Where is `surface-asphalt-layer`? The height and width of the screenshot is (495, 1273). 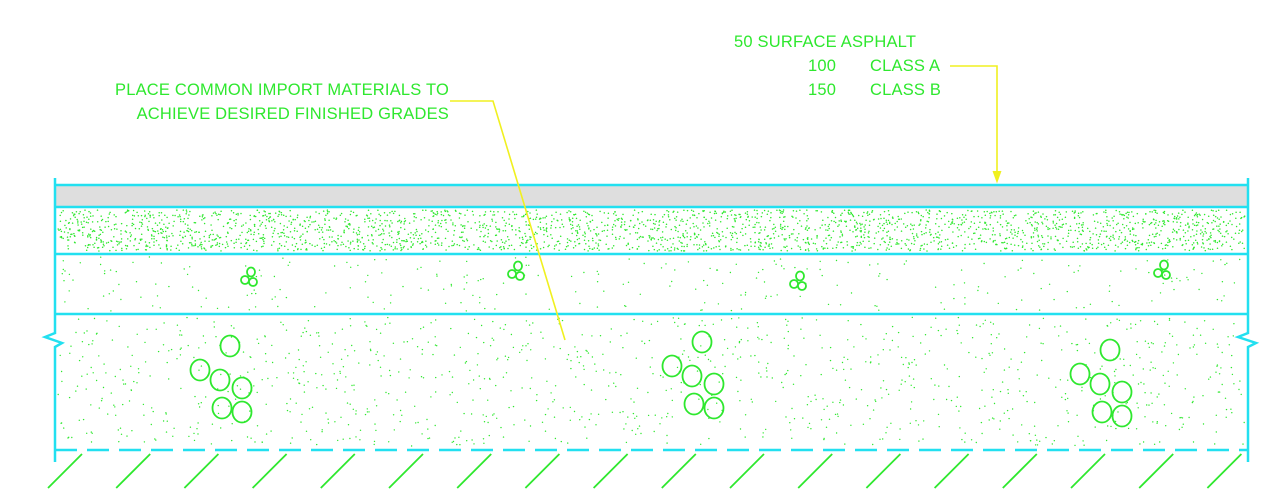 surface-asphalt-layer is located at coordinates (651, 196).